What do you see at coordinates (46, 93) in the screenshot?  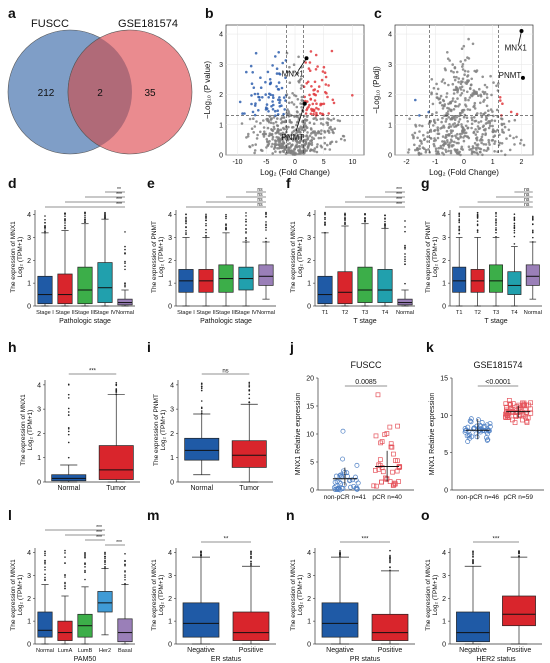 I see `venn-left-count: 212` at bounding box center [46, 93].